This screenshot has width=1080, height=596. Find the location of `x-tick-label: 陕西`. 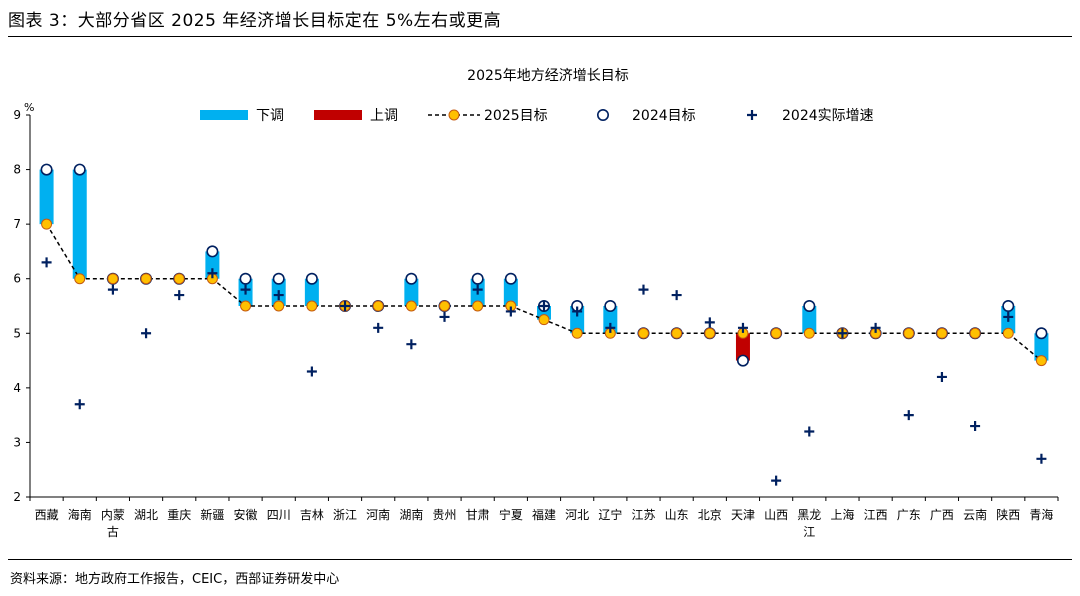

x-tick-label: 陕西 is located at coordinates (1008, 514).